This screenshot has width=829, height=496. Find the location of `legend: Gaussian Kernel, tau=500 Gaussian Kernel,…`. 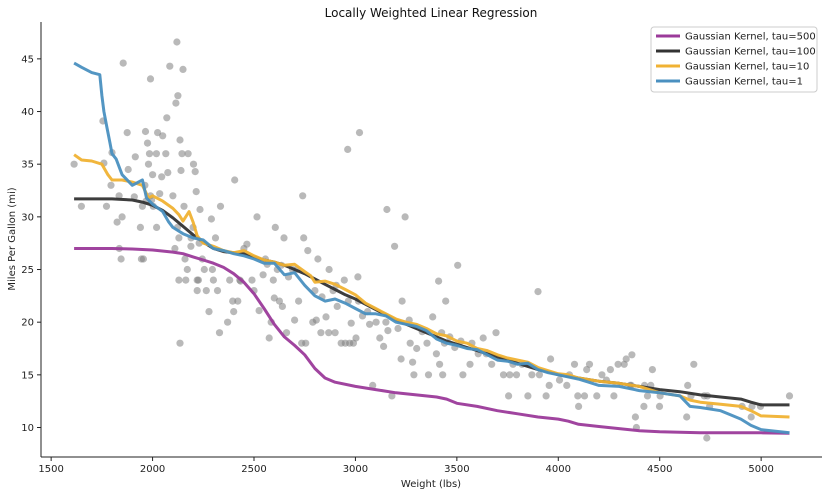

legend: Gaussian Kernel, tau=500 Gaussian Kernel,… is located at coordinates (734, 59).